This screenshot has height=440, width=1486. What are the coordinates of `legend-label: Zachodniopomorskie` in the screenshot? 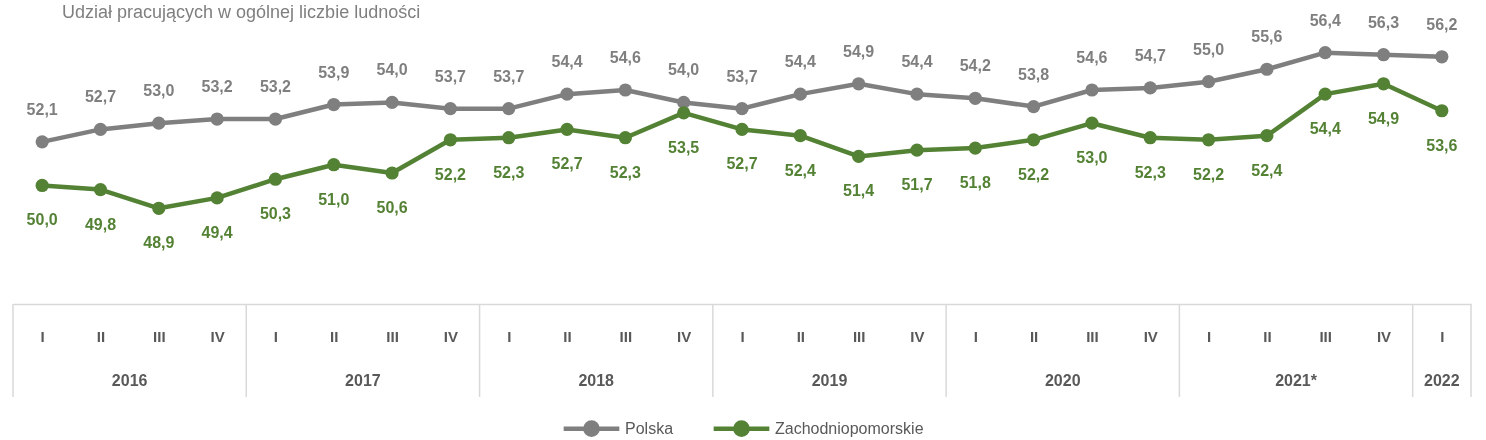 It's located at (849, 428).